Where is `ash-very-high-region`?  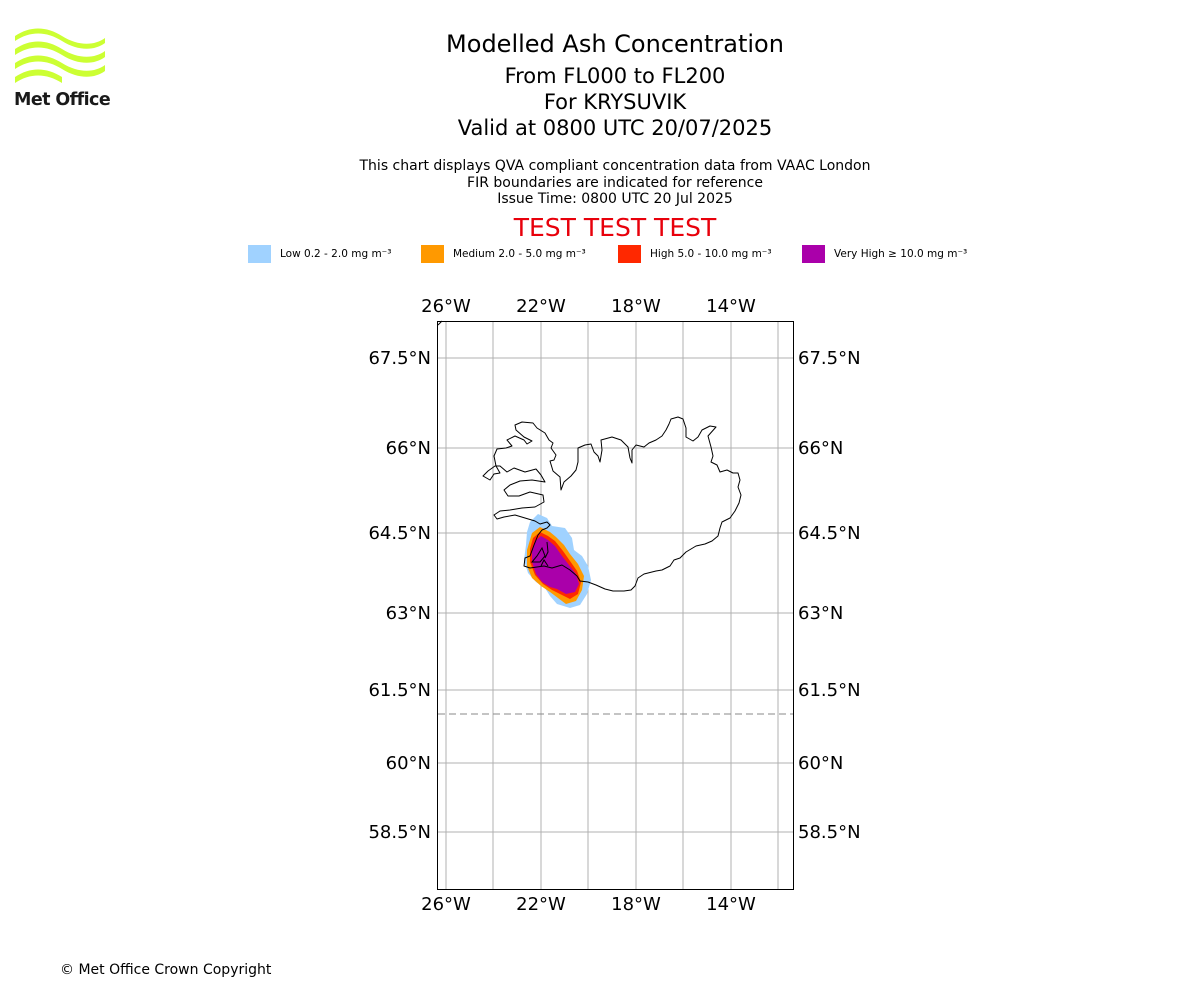 ash-very-high-region is located at coordinates (555, 565).